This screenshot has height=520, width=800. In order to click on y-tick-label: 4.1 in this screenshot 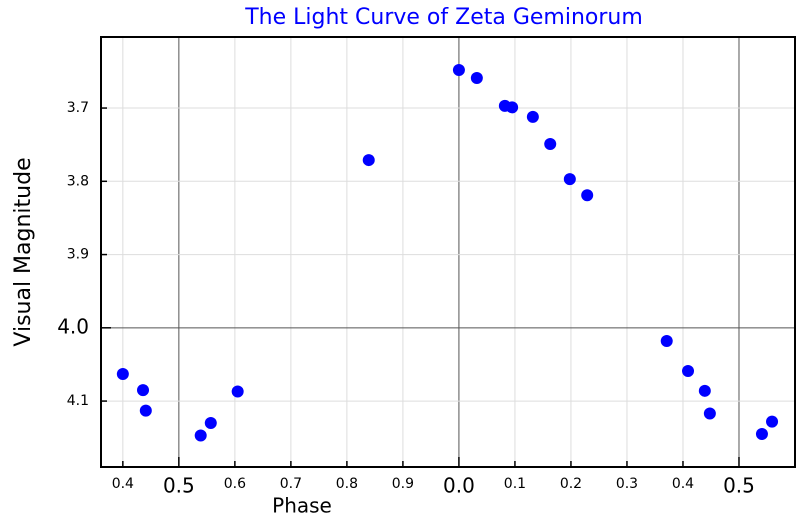, I will do `click(78, 401)`.